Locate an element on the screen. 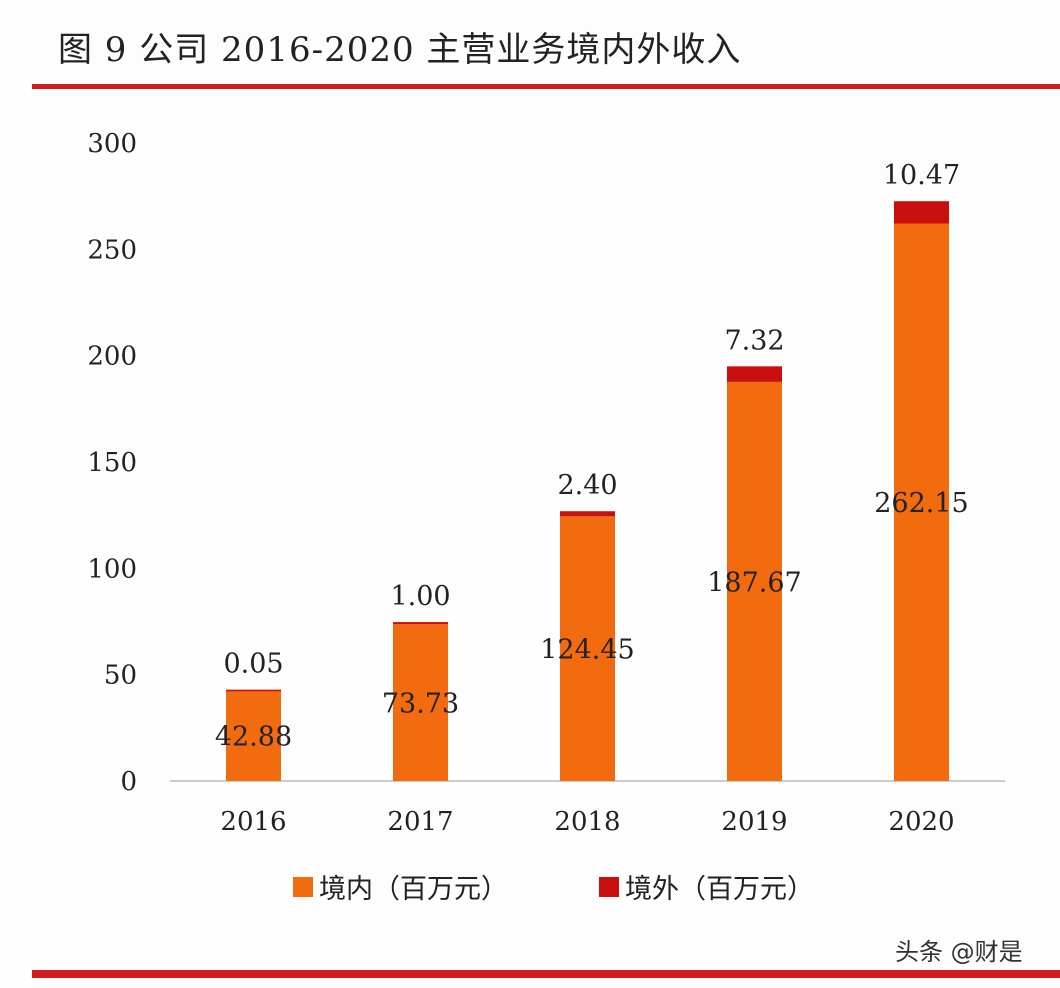 The height and width of the screenshot is (988, 1060). data-label-overseas: 10.47 is located at coordinates (921, 175).